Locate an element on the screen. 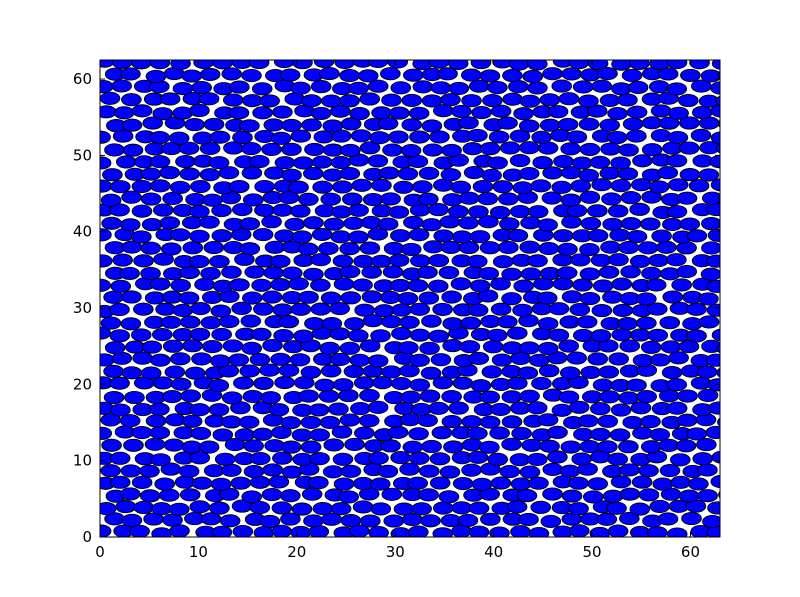  x-tick-label: 20 is located at coordinates (296, 552).